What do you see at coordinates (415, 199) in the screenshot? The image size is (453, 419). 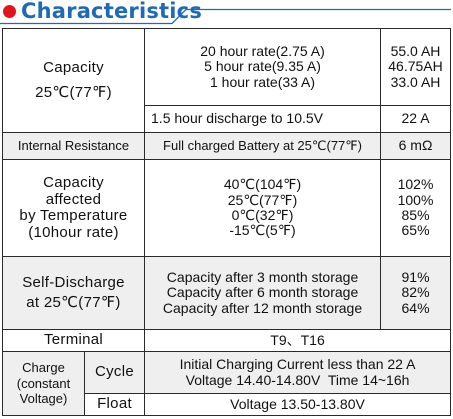 I see `temperature-value-25c: 100%` at bounding box center [415, 199].